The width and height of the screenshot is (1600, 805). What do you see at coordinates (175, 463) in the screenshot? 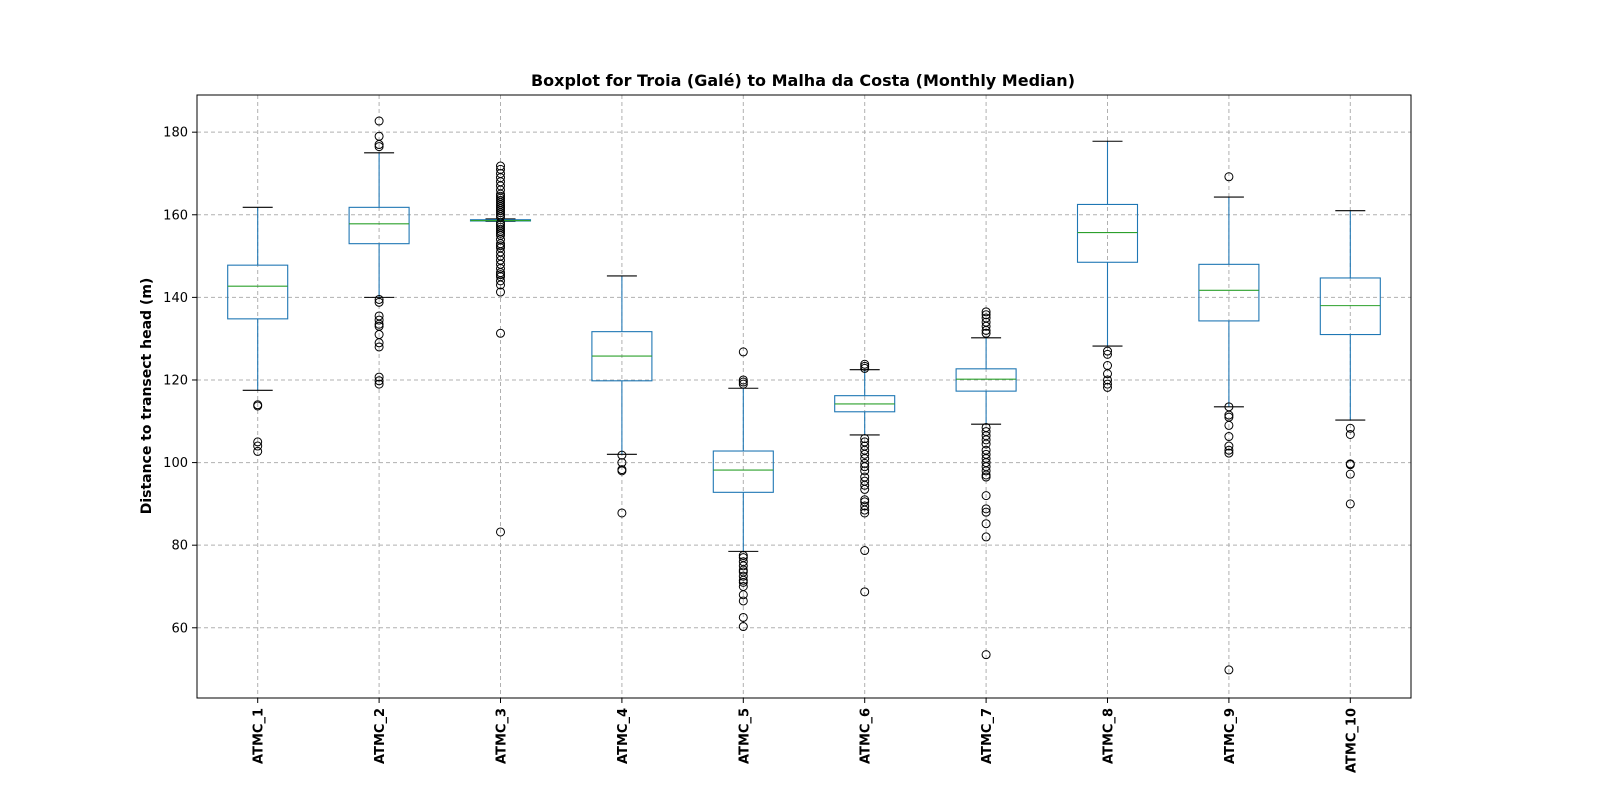
I see `y-tick-label: 100` at bounding box center [175, 463].